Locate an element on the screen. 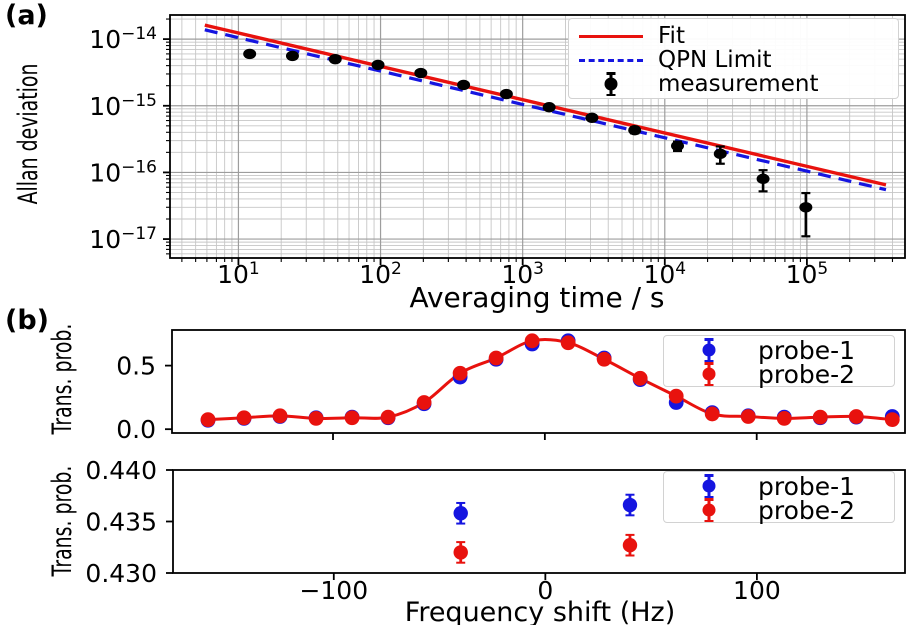 This screenshot has height=625, width=917. svg-text: 0.430 is located at coordinates (121, 573).